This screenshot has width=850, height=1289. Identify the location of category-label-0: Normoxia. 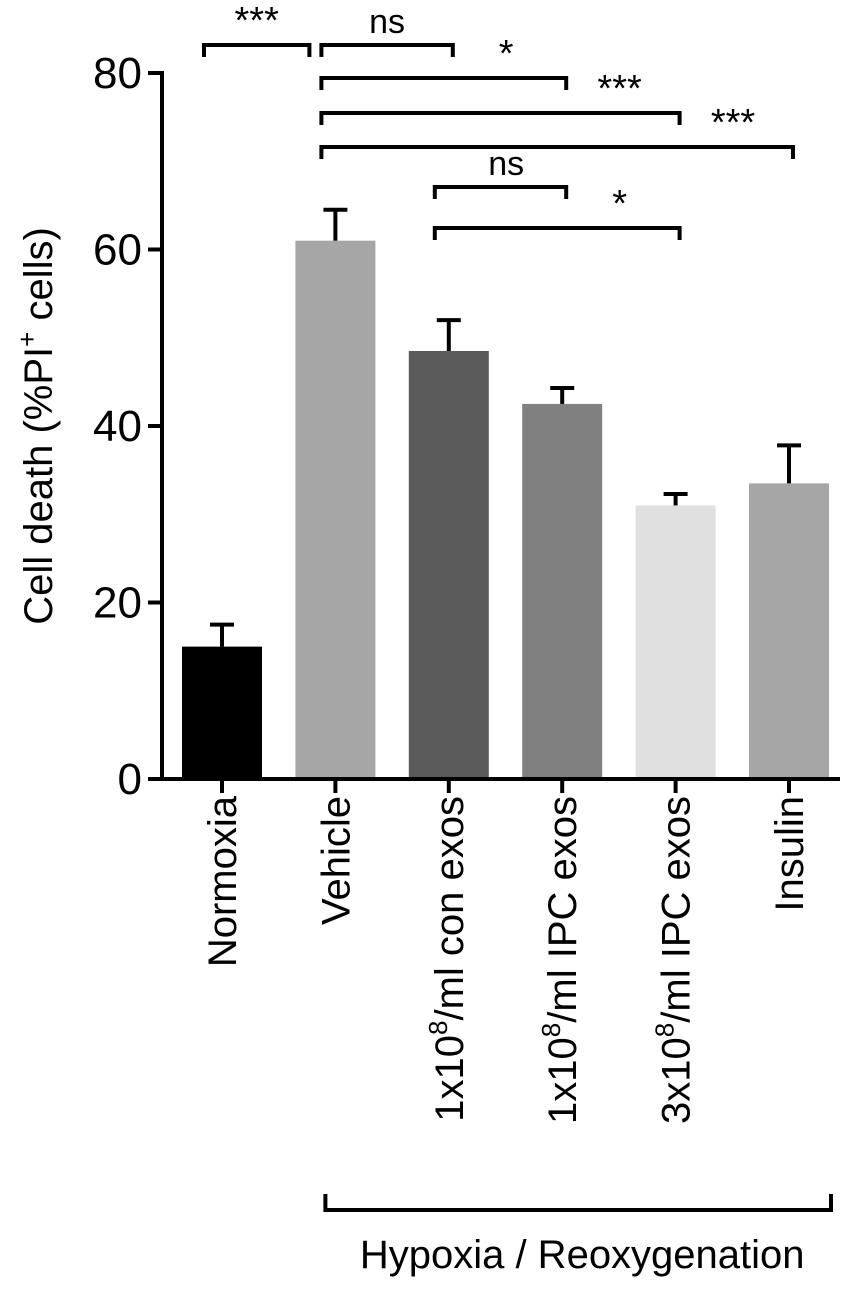
(223, 881).